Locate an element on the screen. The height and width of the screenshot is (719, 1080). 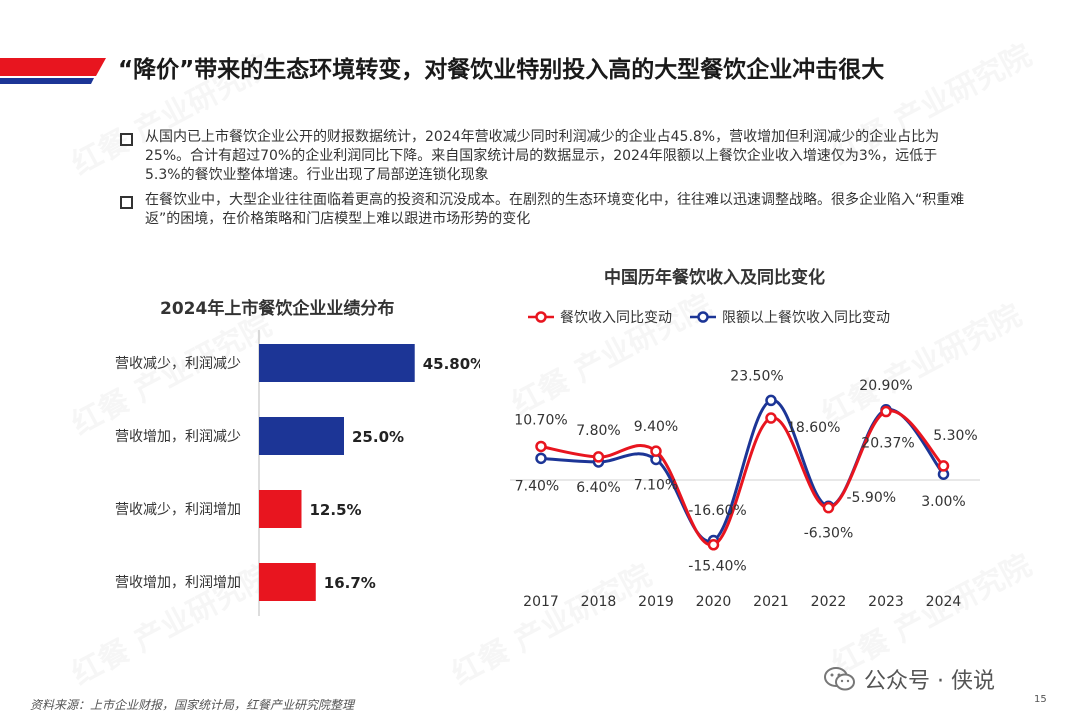
x-tick-label: 2022 is located at coordinates (829, 602).